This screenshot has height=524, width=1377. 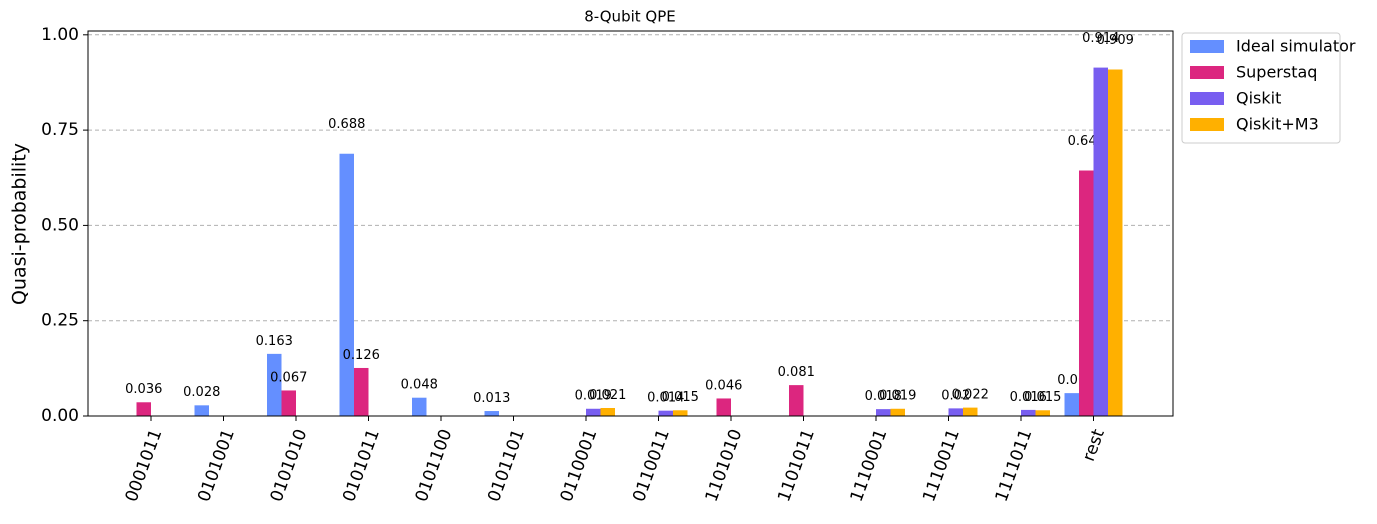 I want to click on y-axis-label: Quasi-probability, so click(x=20, y=224).